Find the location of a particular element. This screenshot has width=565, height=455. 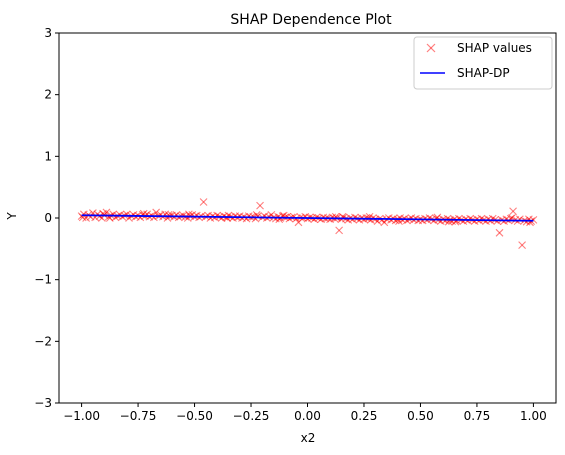

x-tick-label: 1.00 is located at coordinates (533, 416).